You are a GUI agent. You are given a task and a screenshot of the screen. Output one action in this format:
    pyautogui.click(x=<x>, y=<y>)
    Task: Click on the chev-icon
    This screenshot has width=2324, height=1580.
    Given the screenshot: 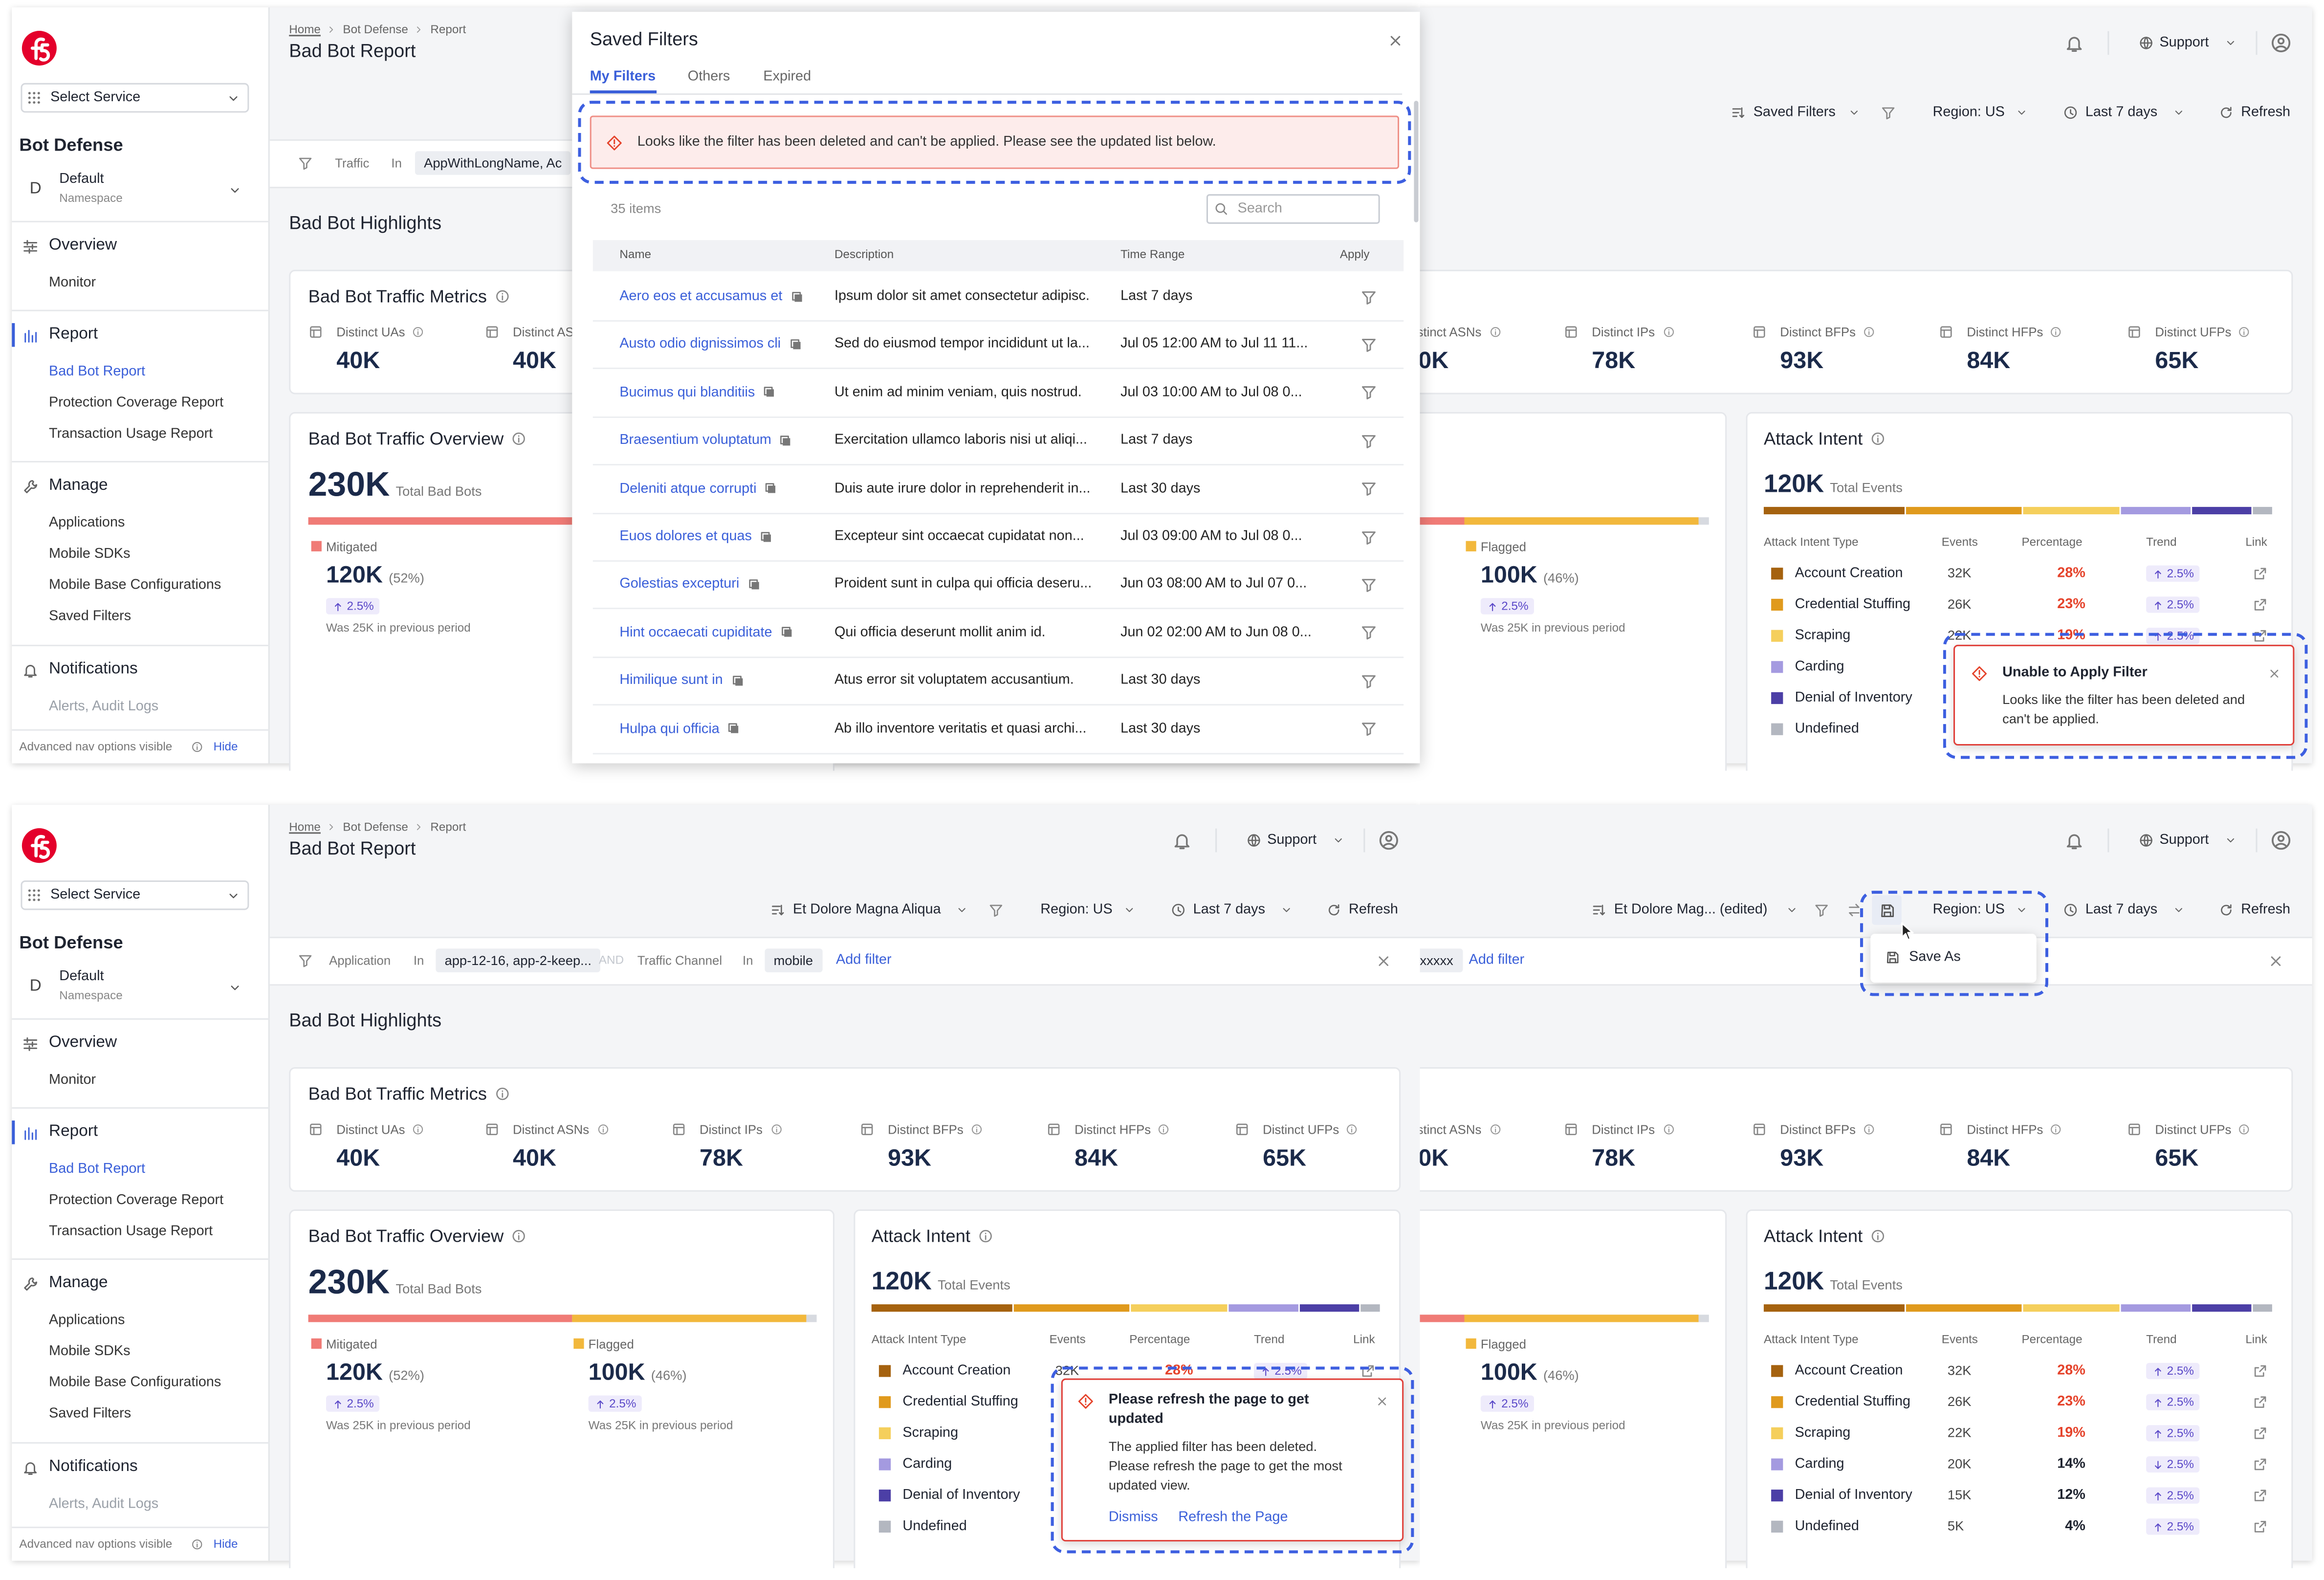 What is the action you would take?
    pyautogui.click(x=1286, y=910)
    